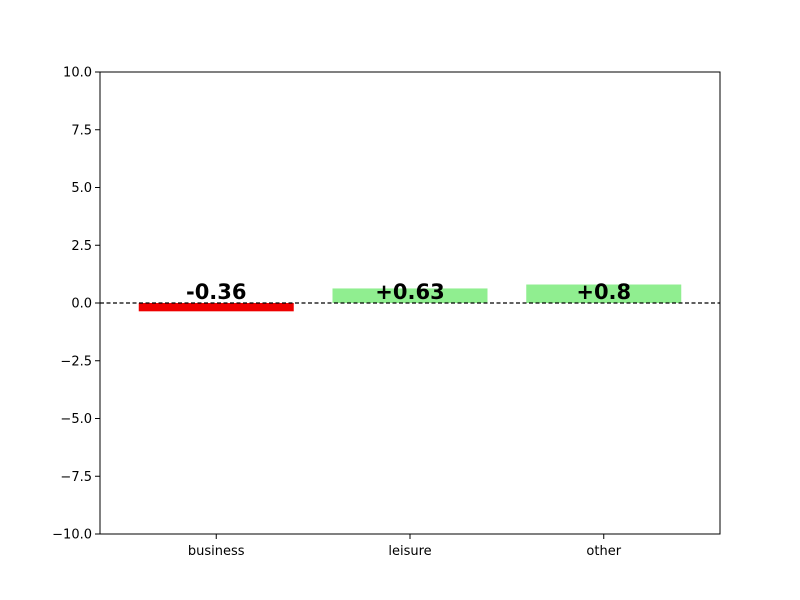 Image resolution: width=800 pixels, height=600 pixels. Describe the element at coordinates (216, 292) in the screenshot. I see `bar-value-label: -0.36` at that location.